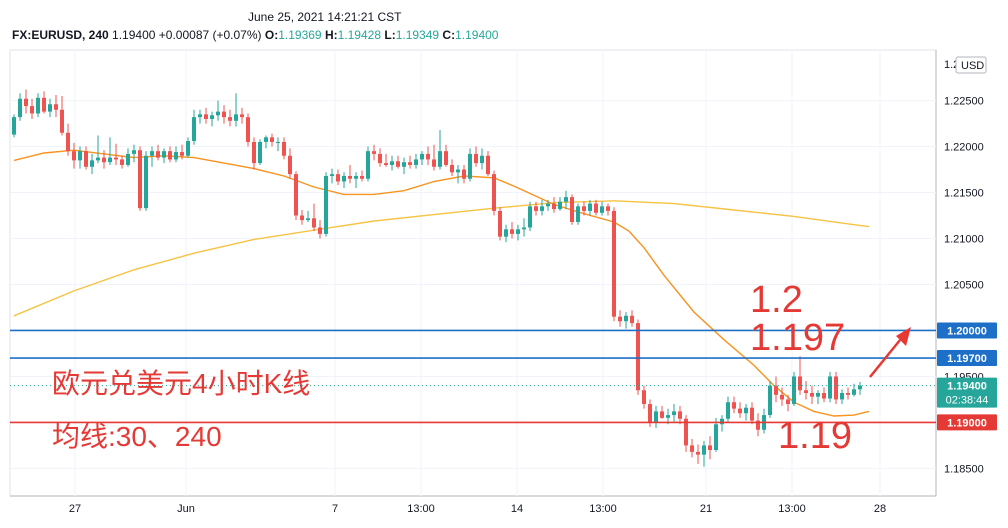 The height and width of the screenshot is (528, 1008). I want to click on x-tick-label: 14, so click(517, 509).